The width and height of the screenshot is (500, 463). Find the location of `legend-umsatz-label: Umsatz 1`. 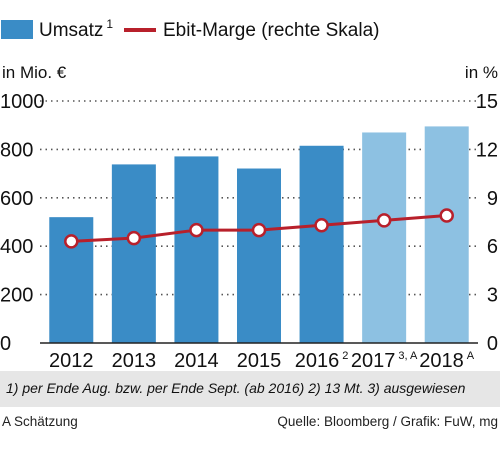

legend-umsatz-label: Umsatz 1 is located at coordinates (76, 29).